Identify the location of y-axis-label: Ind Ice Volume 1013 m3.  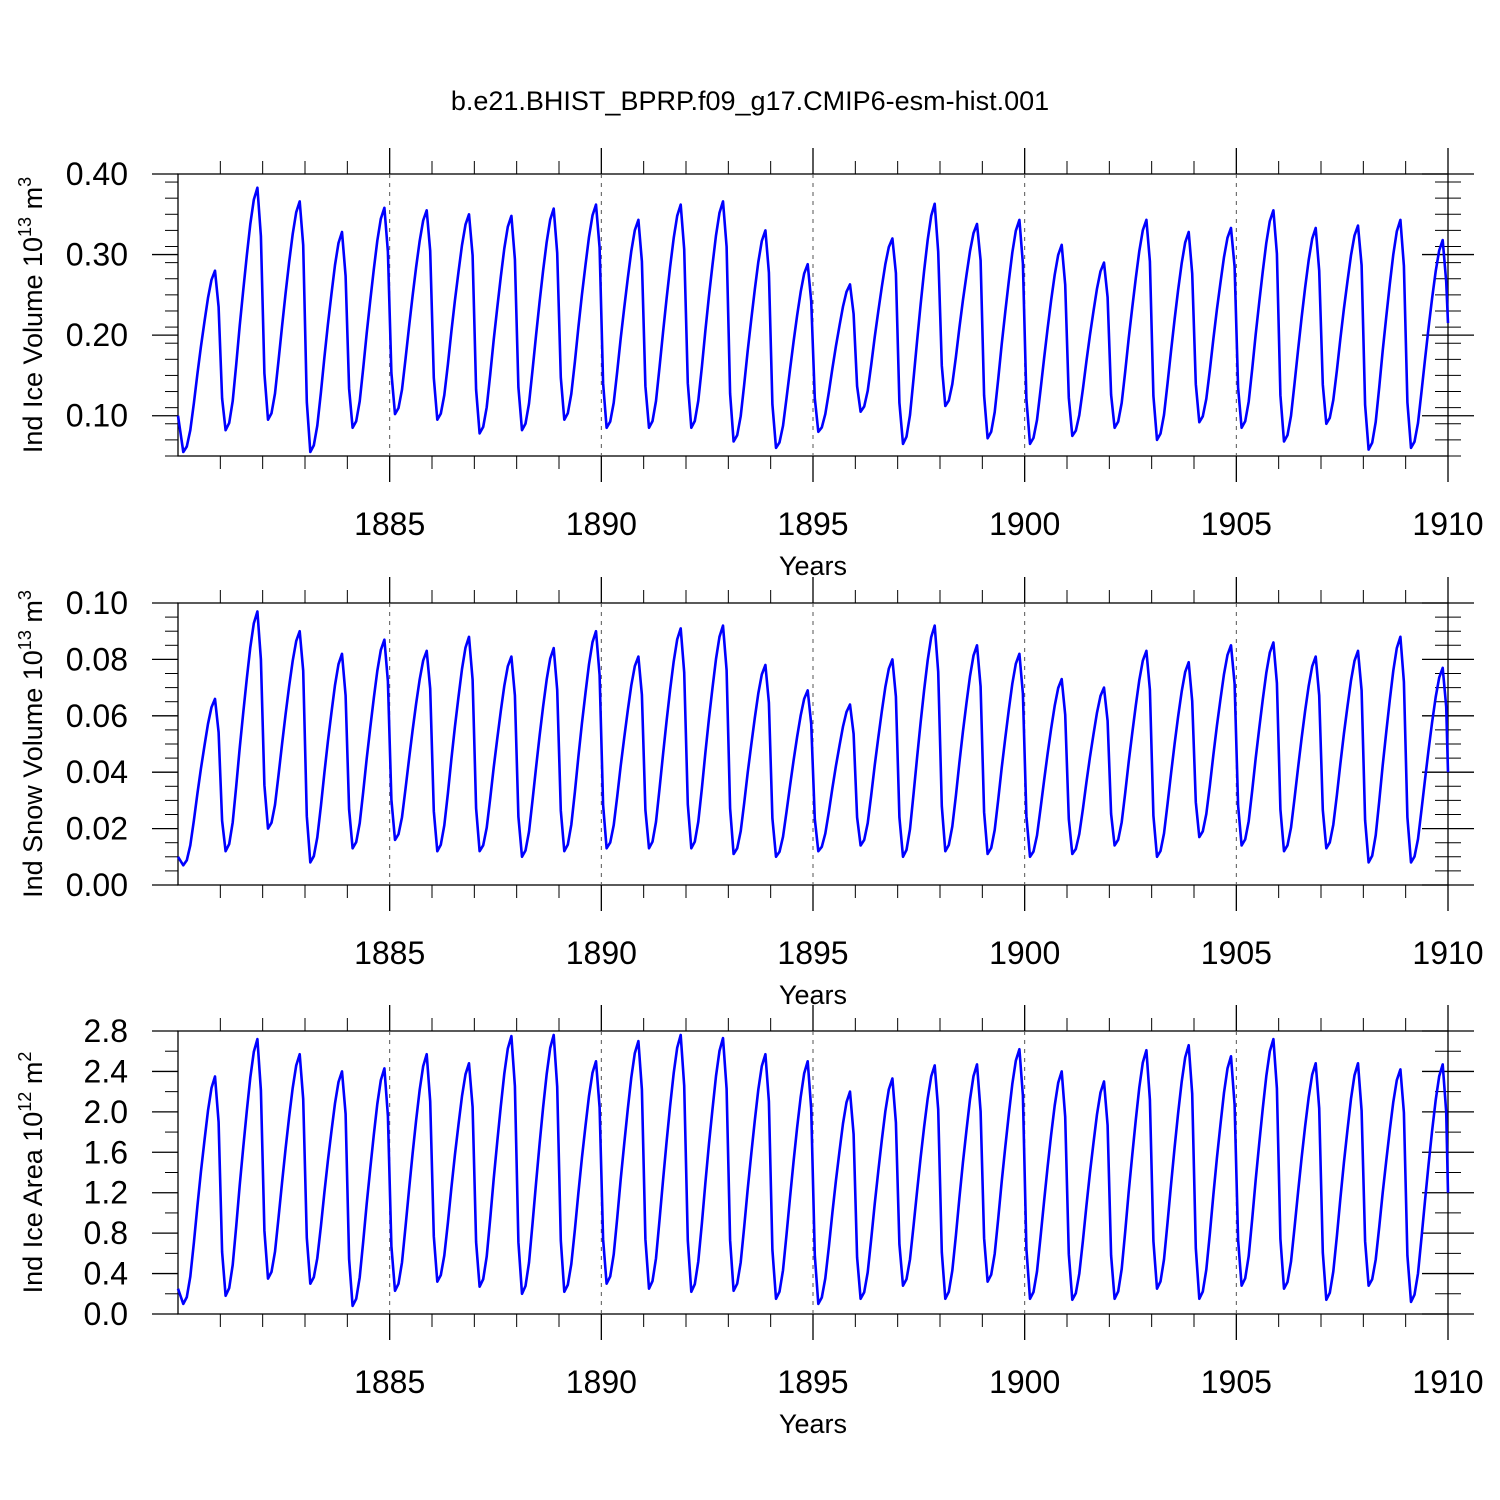
(31, 315).